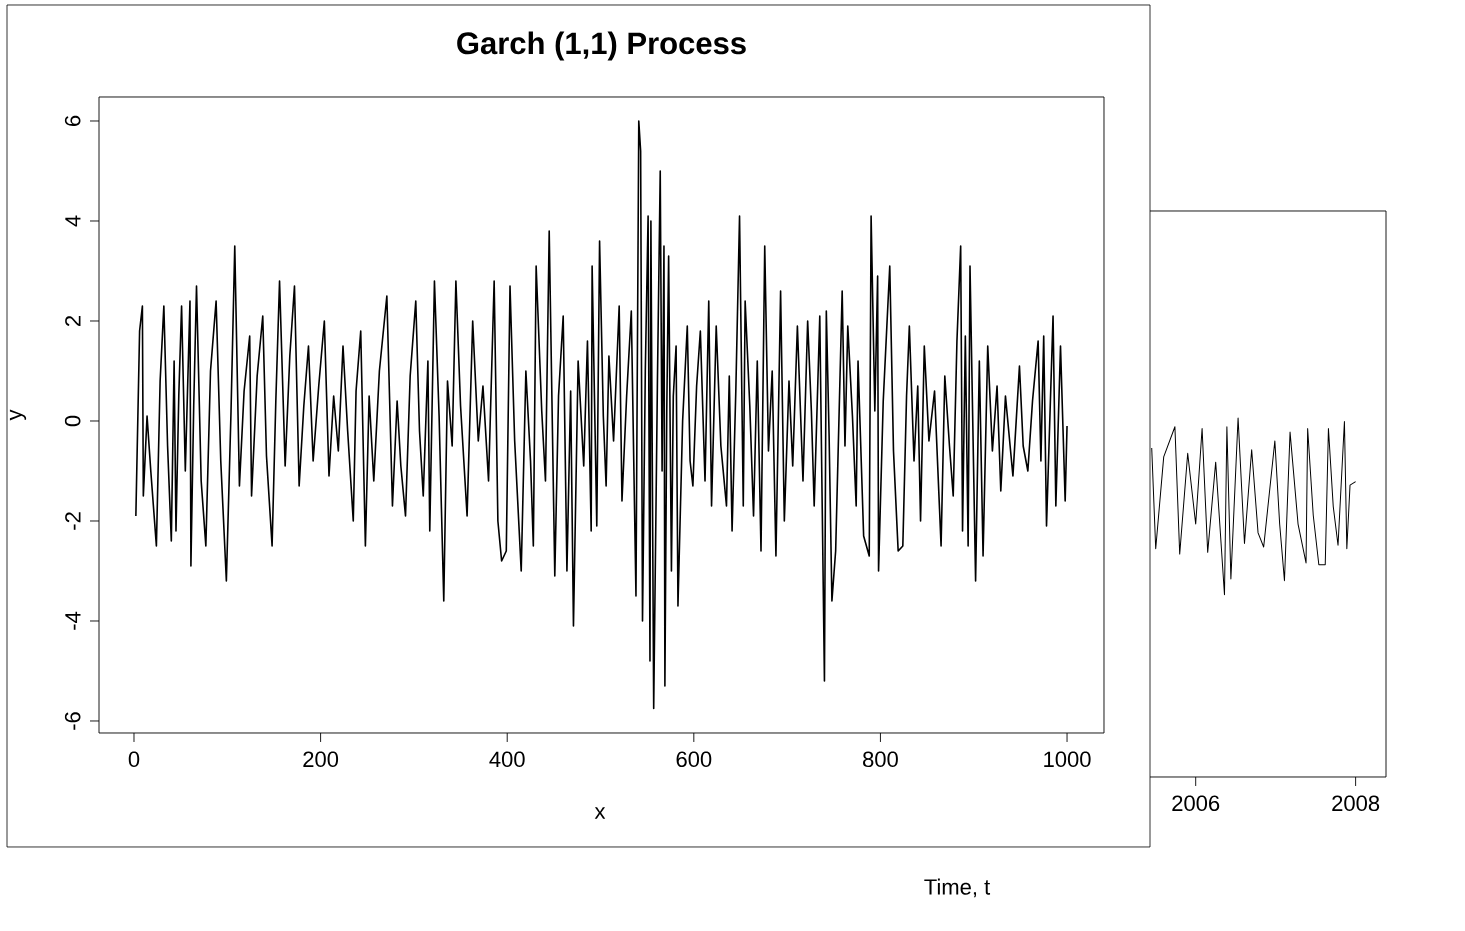  I want to click on x-tick-label: 2006, so click(1196, 803).